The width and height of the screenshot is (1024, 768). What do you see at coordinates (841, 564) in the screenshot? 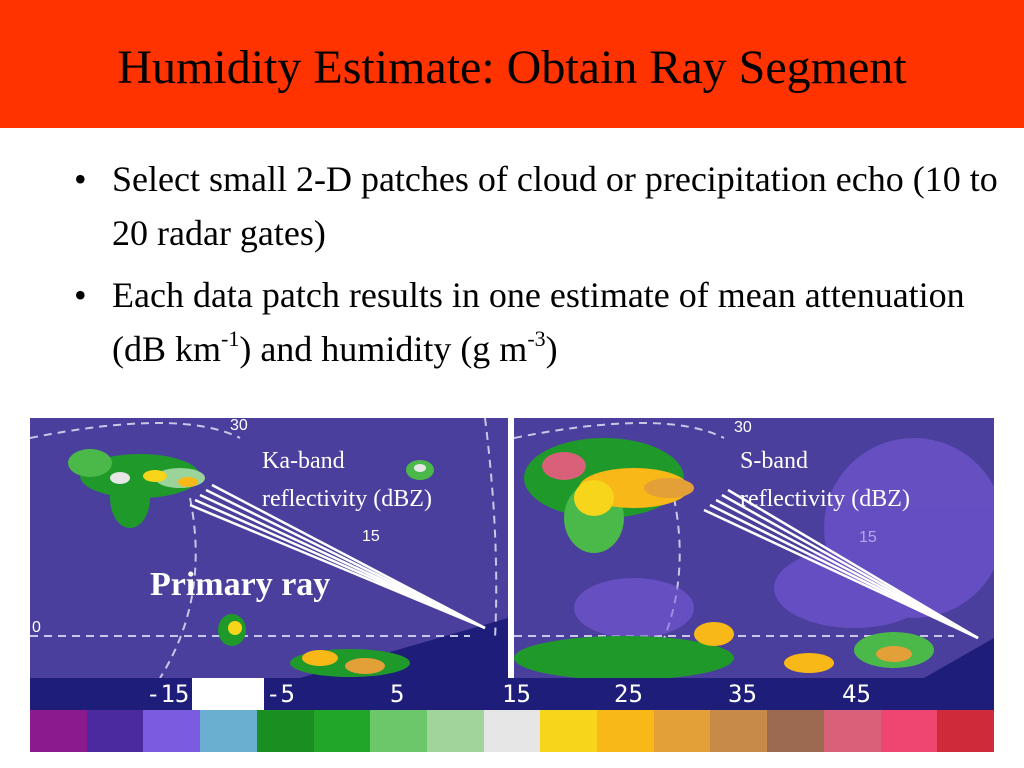
I see `s-ray-lines` at bounding box center [841, 564].